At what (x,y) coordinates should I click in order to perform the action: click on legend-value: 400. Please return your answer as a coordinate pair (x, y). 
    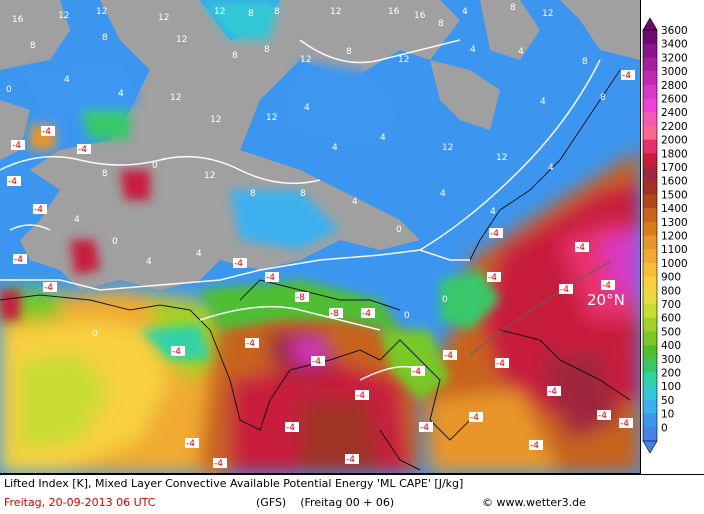
    Looking at the image, I should click on (671, 346).